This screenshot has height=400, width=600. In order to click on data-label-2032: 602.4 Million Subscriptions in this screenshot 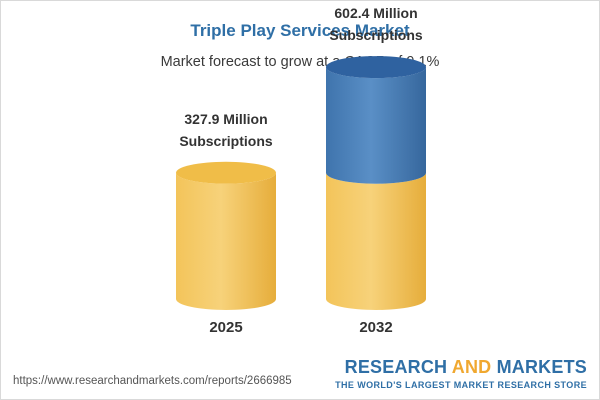, I will do `click(376, 24)`.